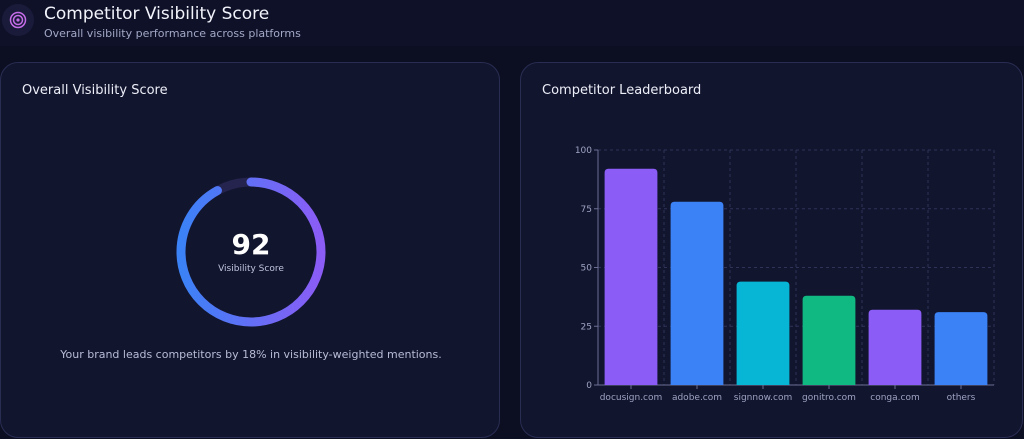 Image resolution: width=1024 pixels, height=439 pixels. Describe the element at coordinates (961, 398) in the screenshot. I see `x-tick-label: others` at that location.